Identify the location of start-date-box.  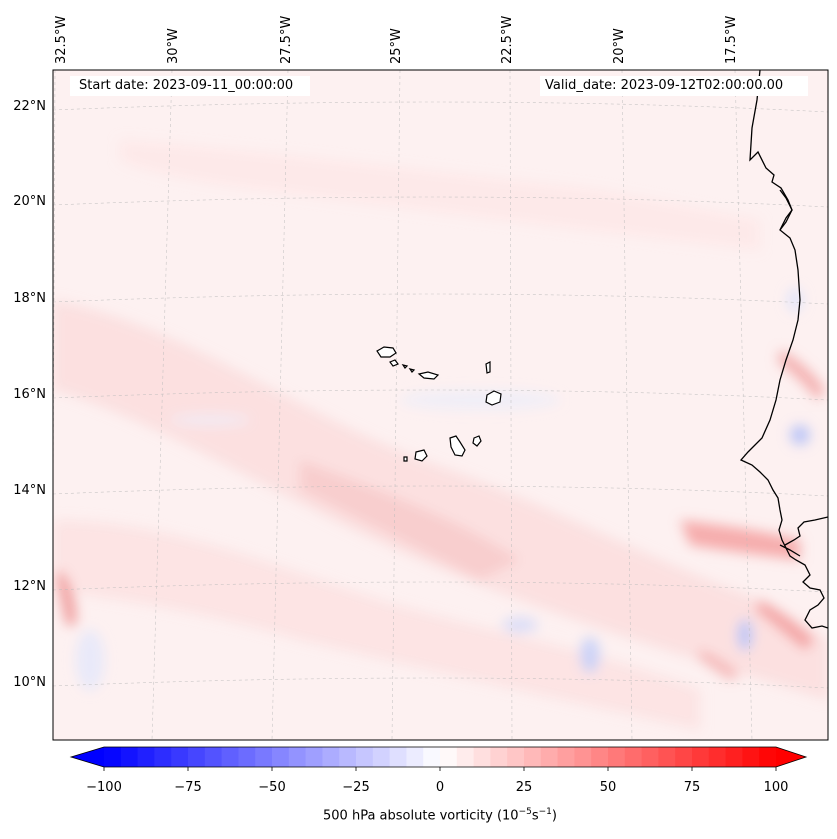
(190, 86).